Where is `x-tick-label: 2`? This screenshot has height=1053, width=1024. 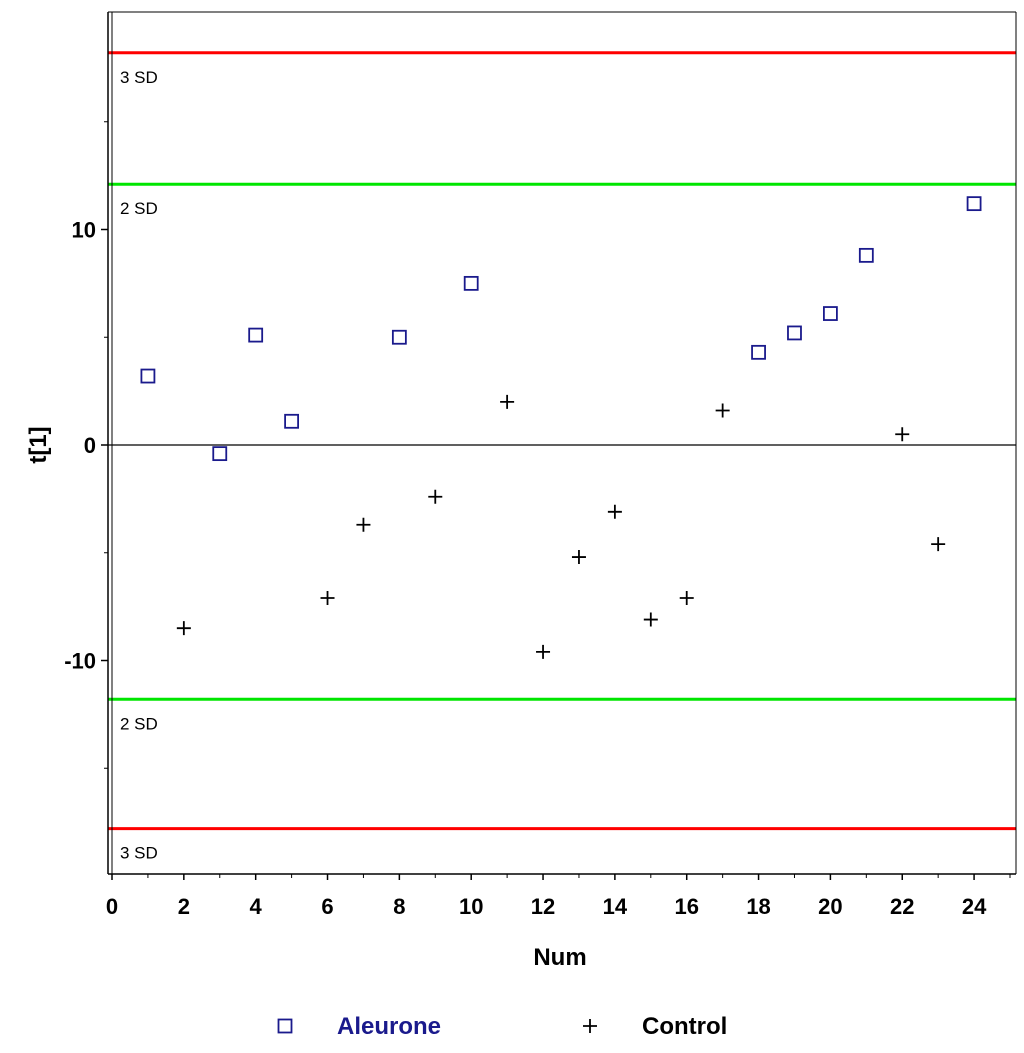 x-tick-label: 2 is located at coordinates (184, 906).